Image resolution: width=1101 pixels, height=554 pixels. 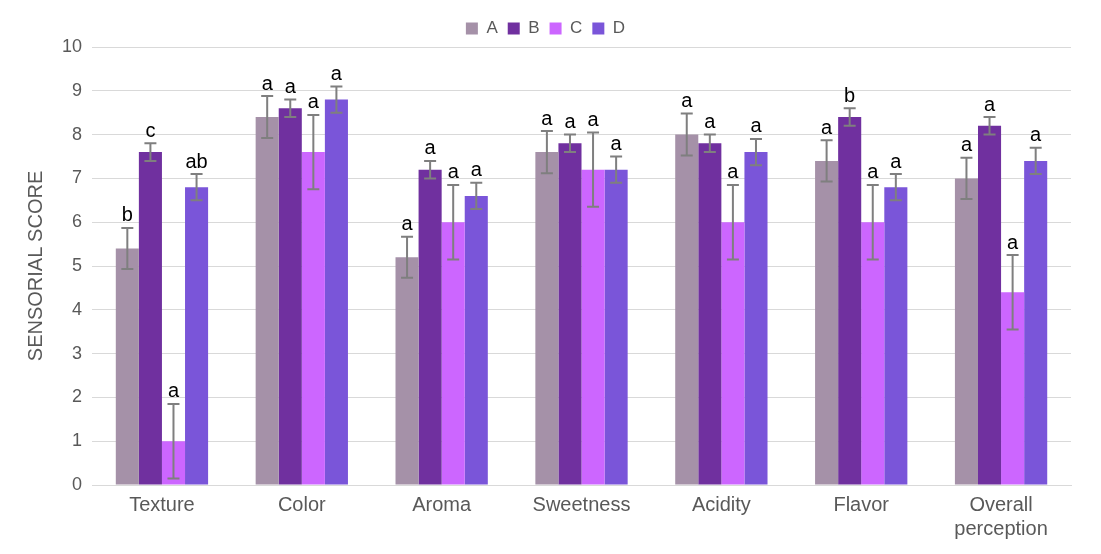 I want to click on y-axis-title: SENSORIAL SCORE, so click(x=34, y=266).